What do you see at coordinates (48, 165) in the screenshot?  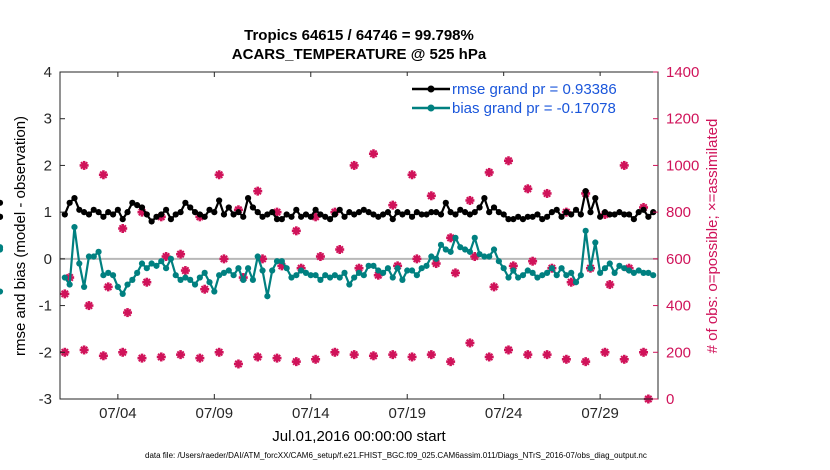 I see `y-tick-label: 2` at bounding box center [48, 165].